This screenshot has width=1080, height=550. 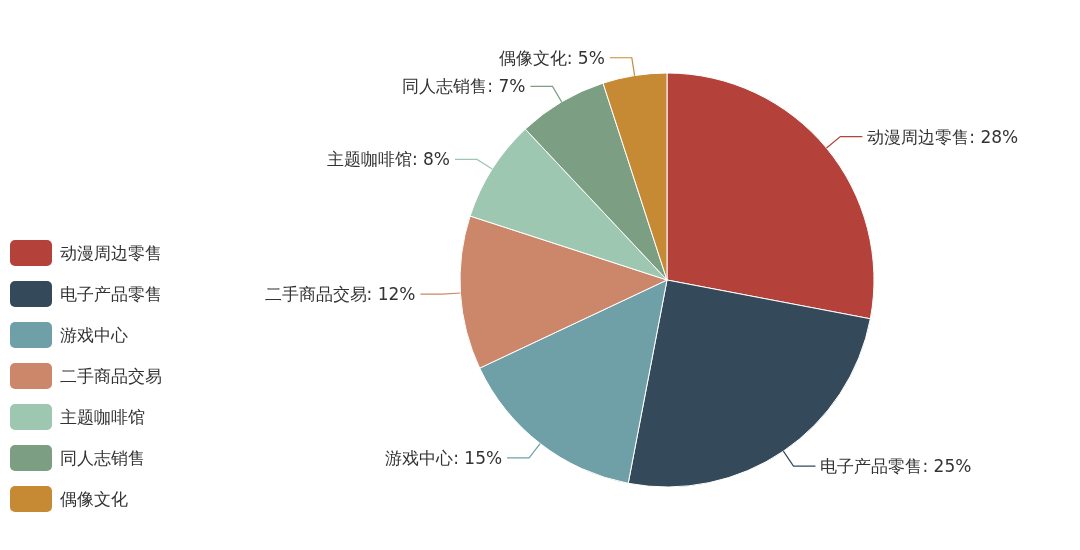 What do you see at coordinates (340, 294) in the screenshot?
I see `data-label: 二手商品交易: 12%` at bounding box center [340, 294].